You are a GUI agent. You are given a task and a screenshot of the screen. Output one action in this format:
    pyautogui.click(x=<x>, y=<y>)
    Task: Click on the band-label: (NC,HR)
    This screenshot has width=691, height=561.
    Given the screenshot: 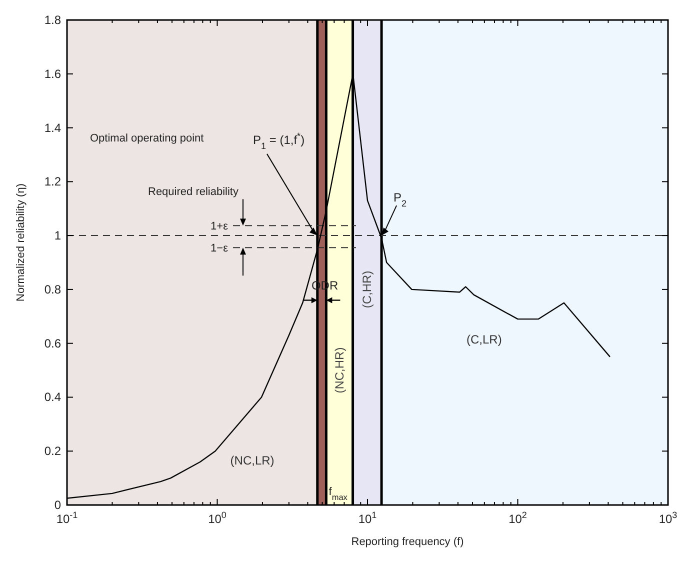 What is the action you would take?
    pyautogui.click(x=339, y=370)
    